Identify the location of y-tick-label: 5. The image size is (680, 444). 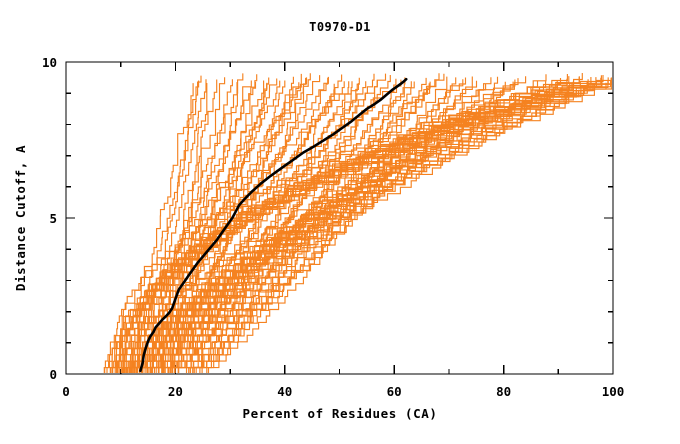
(53, 218).